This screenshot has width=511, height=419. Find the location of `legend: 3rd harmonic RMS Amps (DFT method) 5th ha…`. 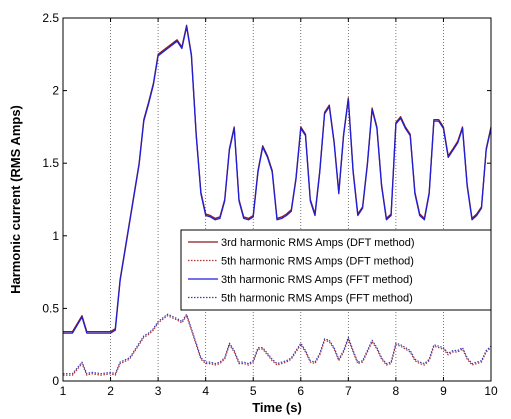

legend: 3rd harmonic RMS Amps (DFT method) 5th ha… is located at coordinates (336, 270).